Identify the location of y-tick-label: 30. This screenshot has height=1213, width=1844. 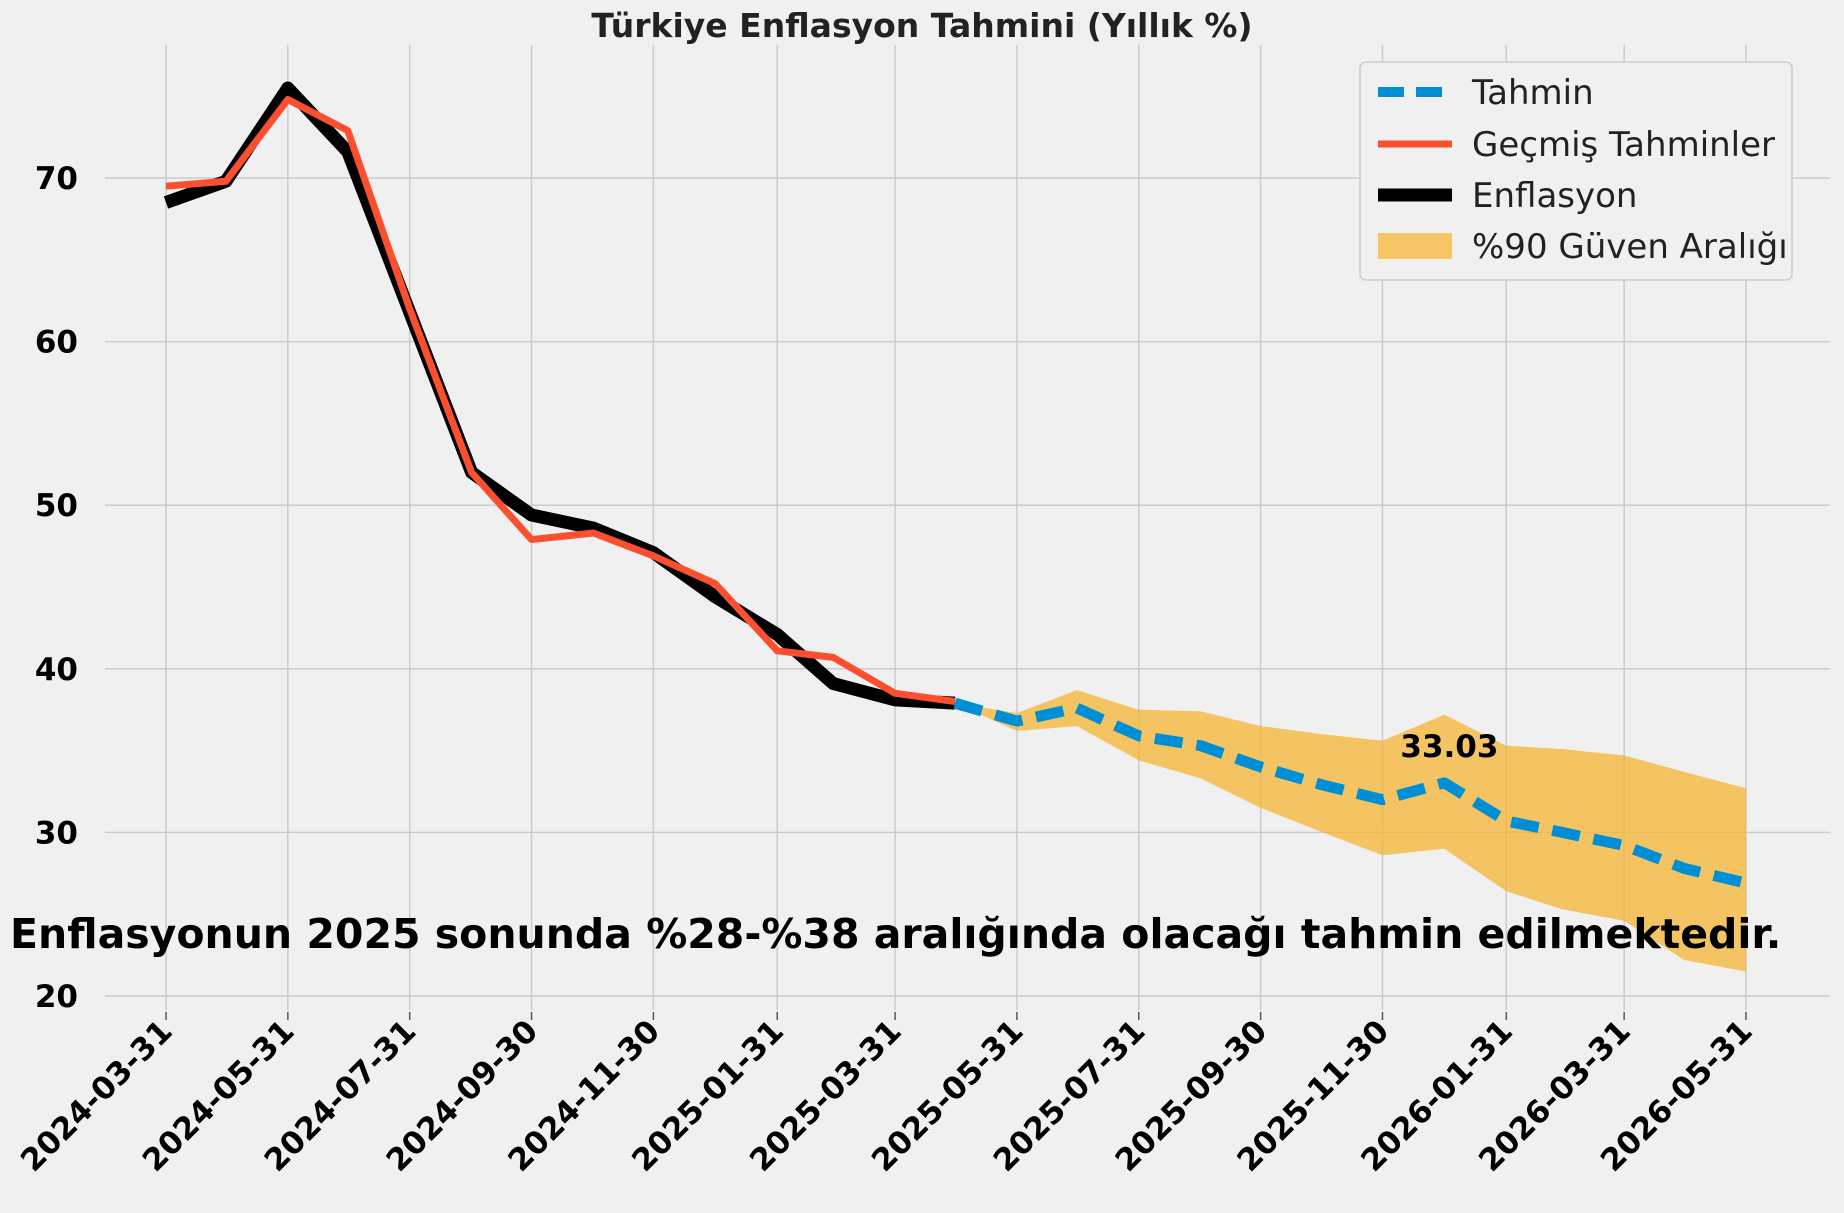
(56, 833).